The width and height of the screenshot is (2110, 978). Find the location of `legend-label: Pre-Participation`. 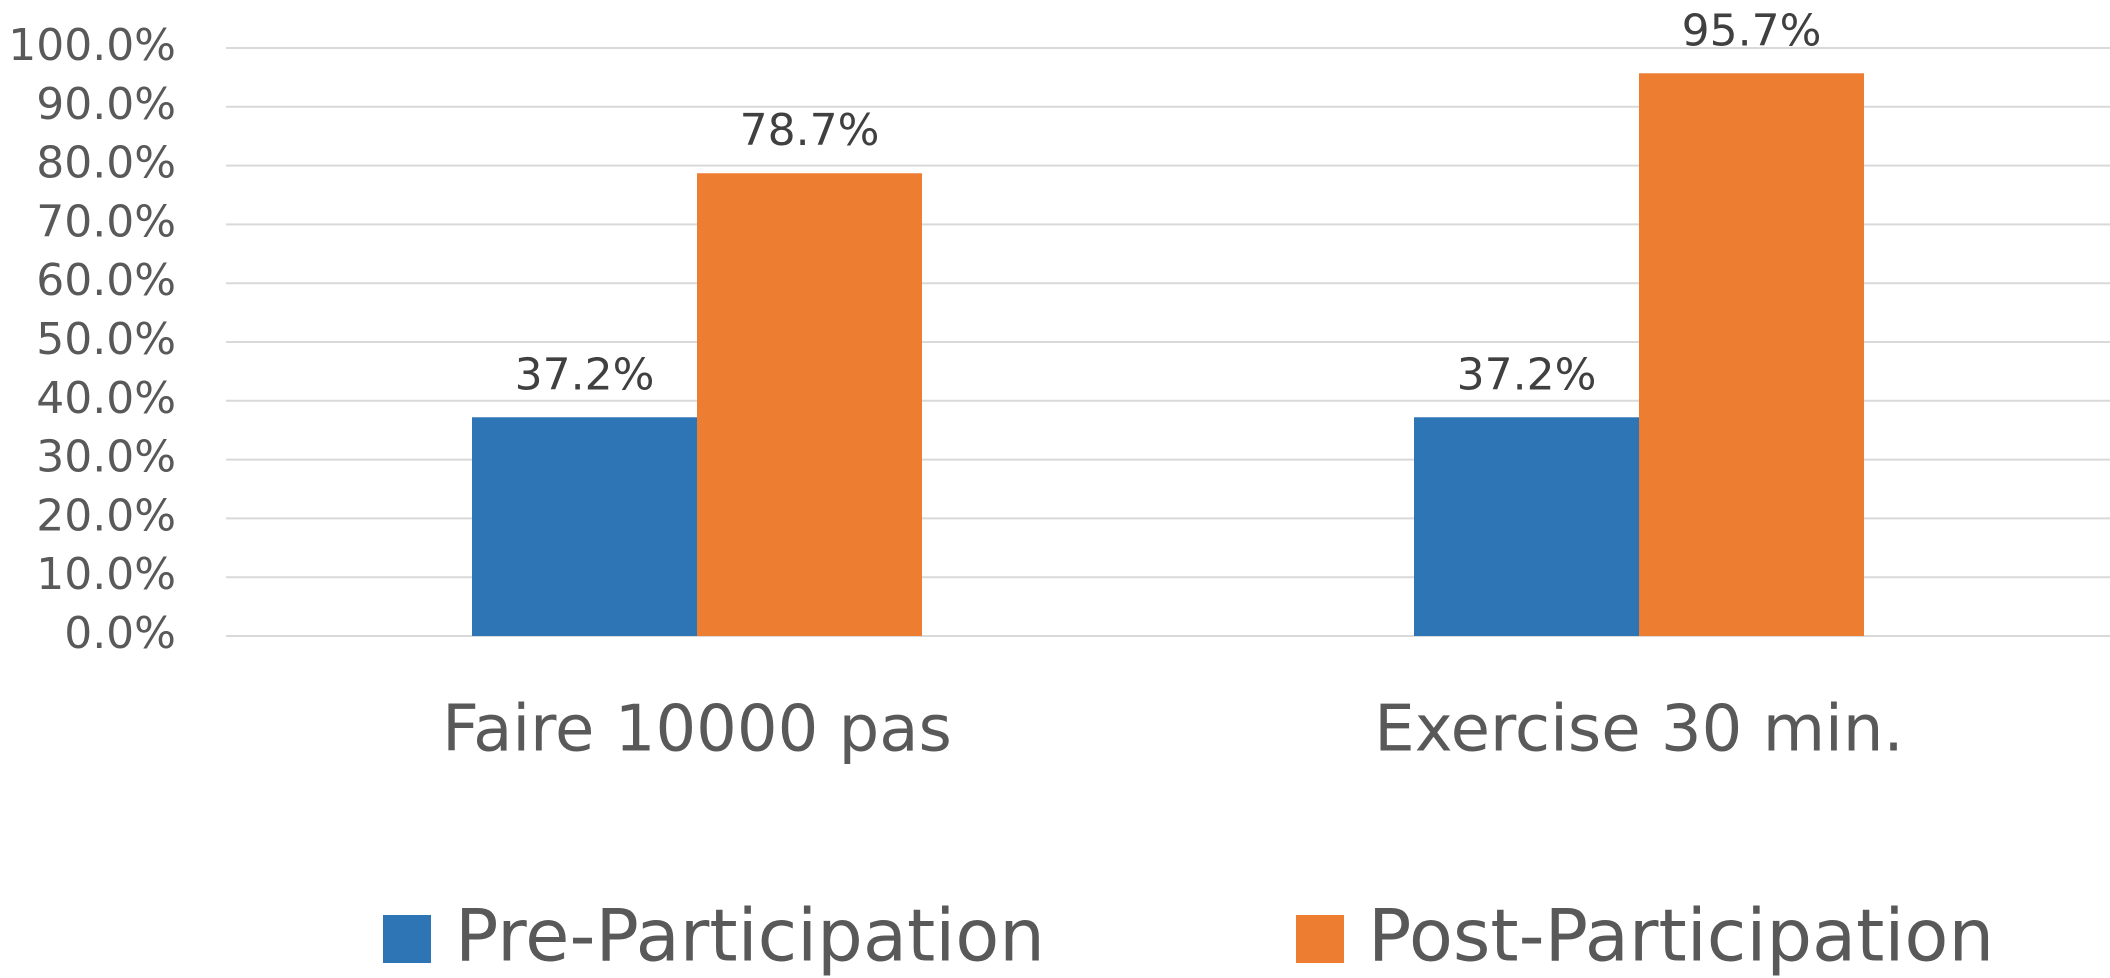

legend-label: Pre-Participation is located at coordinates (750, 936).